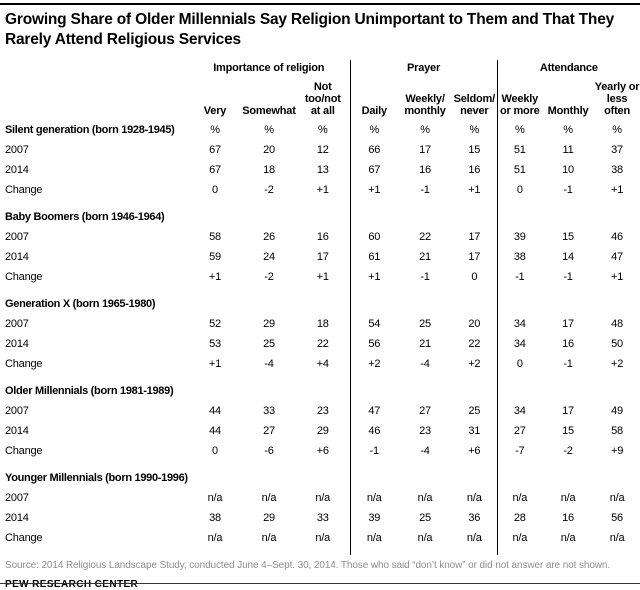 The height and width of the screenshot is (590, 640). Describe the element at coordinates (320, 190) in the screenshot. I see `data-row: Change 0 -2 +1 +1 -1 +1 0 -1 +1` at that location.